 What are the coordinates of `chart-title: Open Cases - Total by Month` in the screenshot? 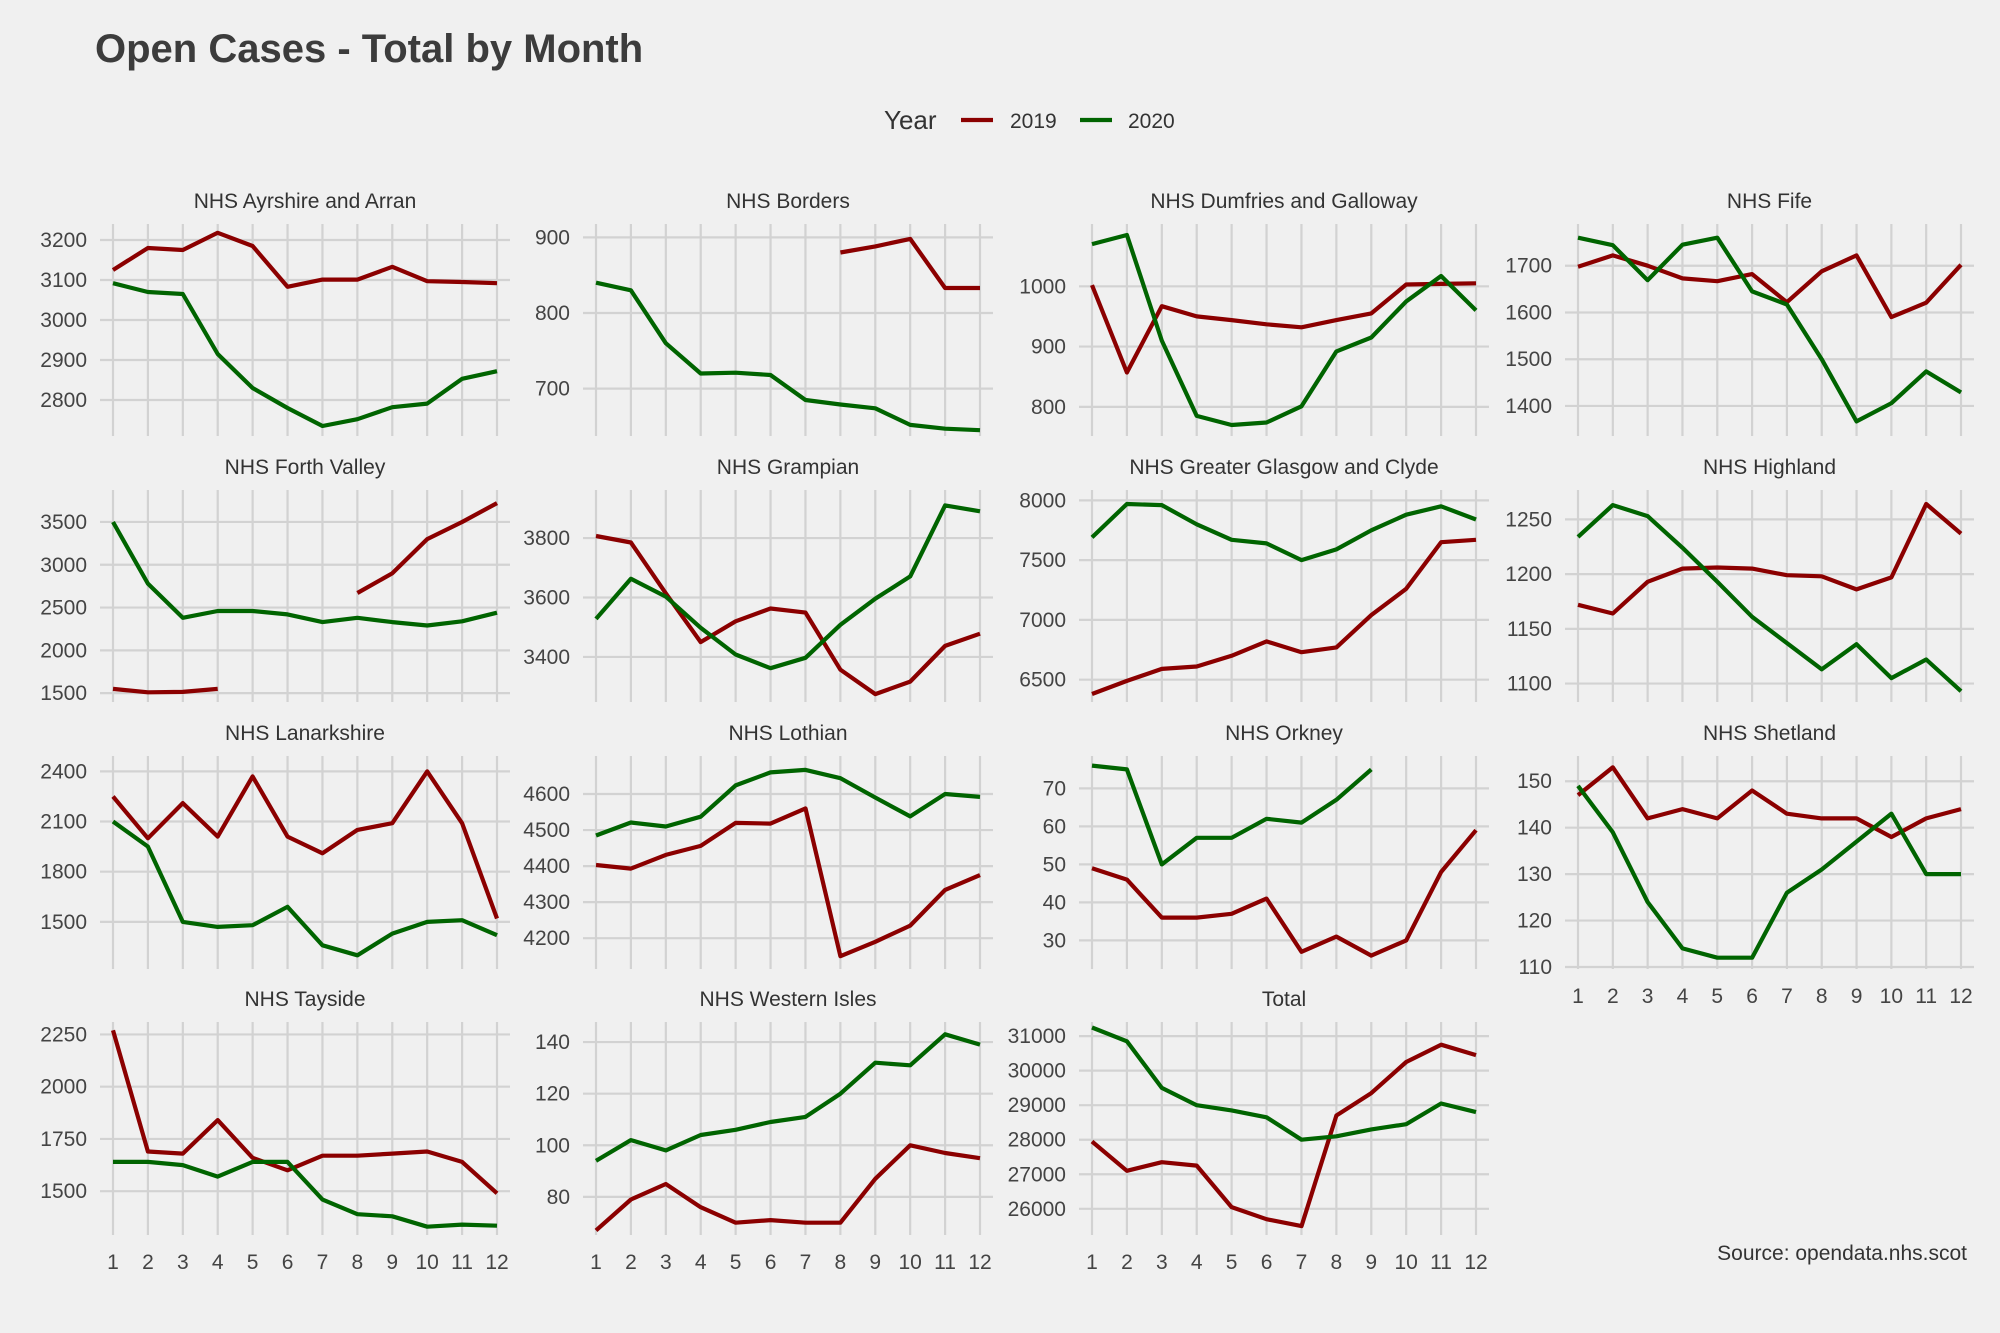 It's located at (369, 49).